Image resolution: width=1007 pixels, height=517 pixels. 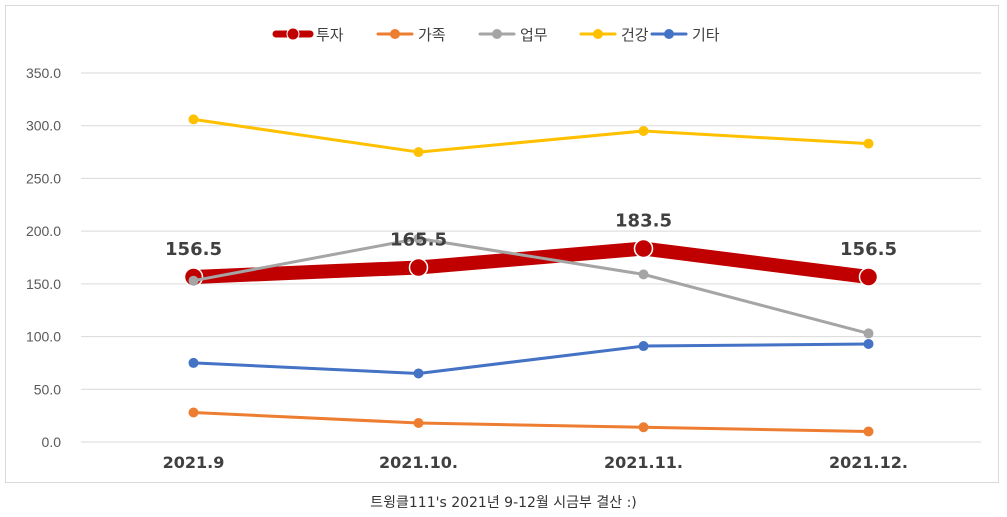 What do you see at coordinates (308, 35) in the screenshot?
I see `legend-item: 투자` at bounding box center [308, 35].